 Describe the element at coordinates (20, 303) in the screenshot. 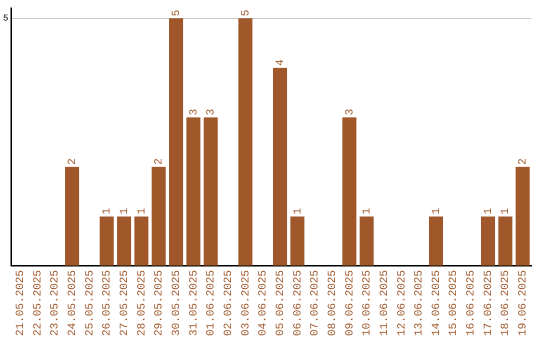

I see `x-tick-label: 21.05.2025` at that location.